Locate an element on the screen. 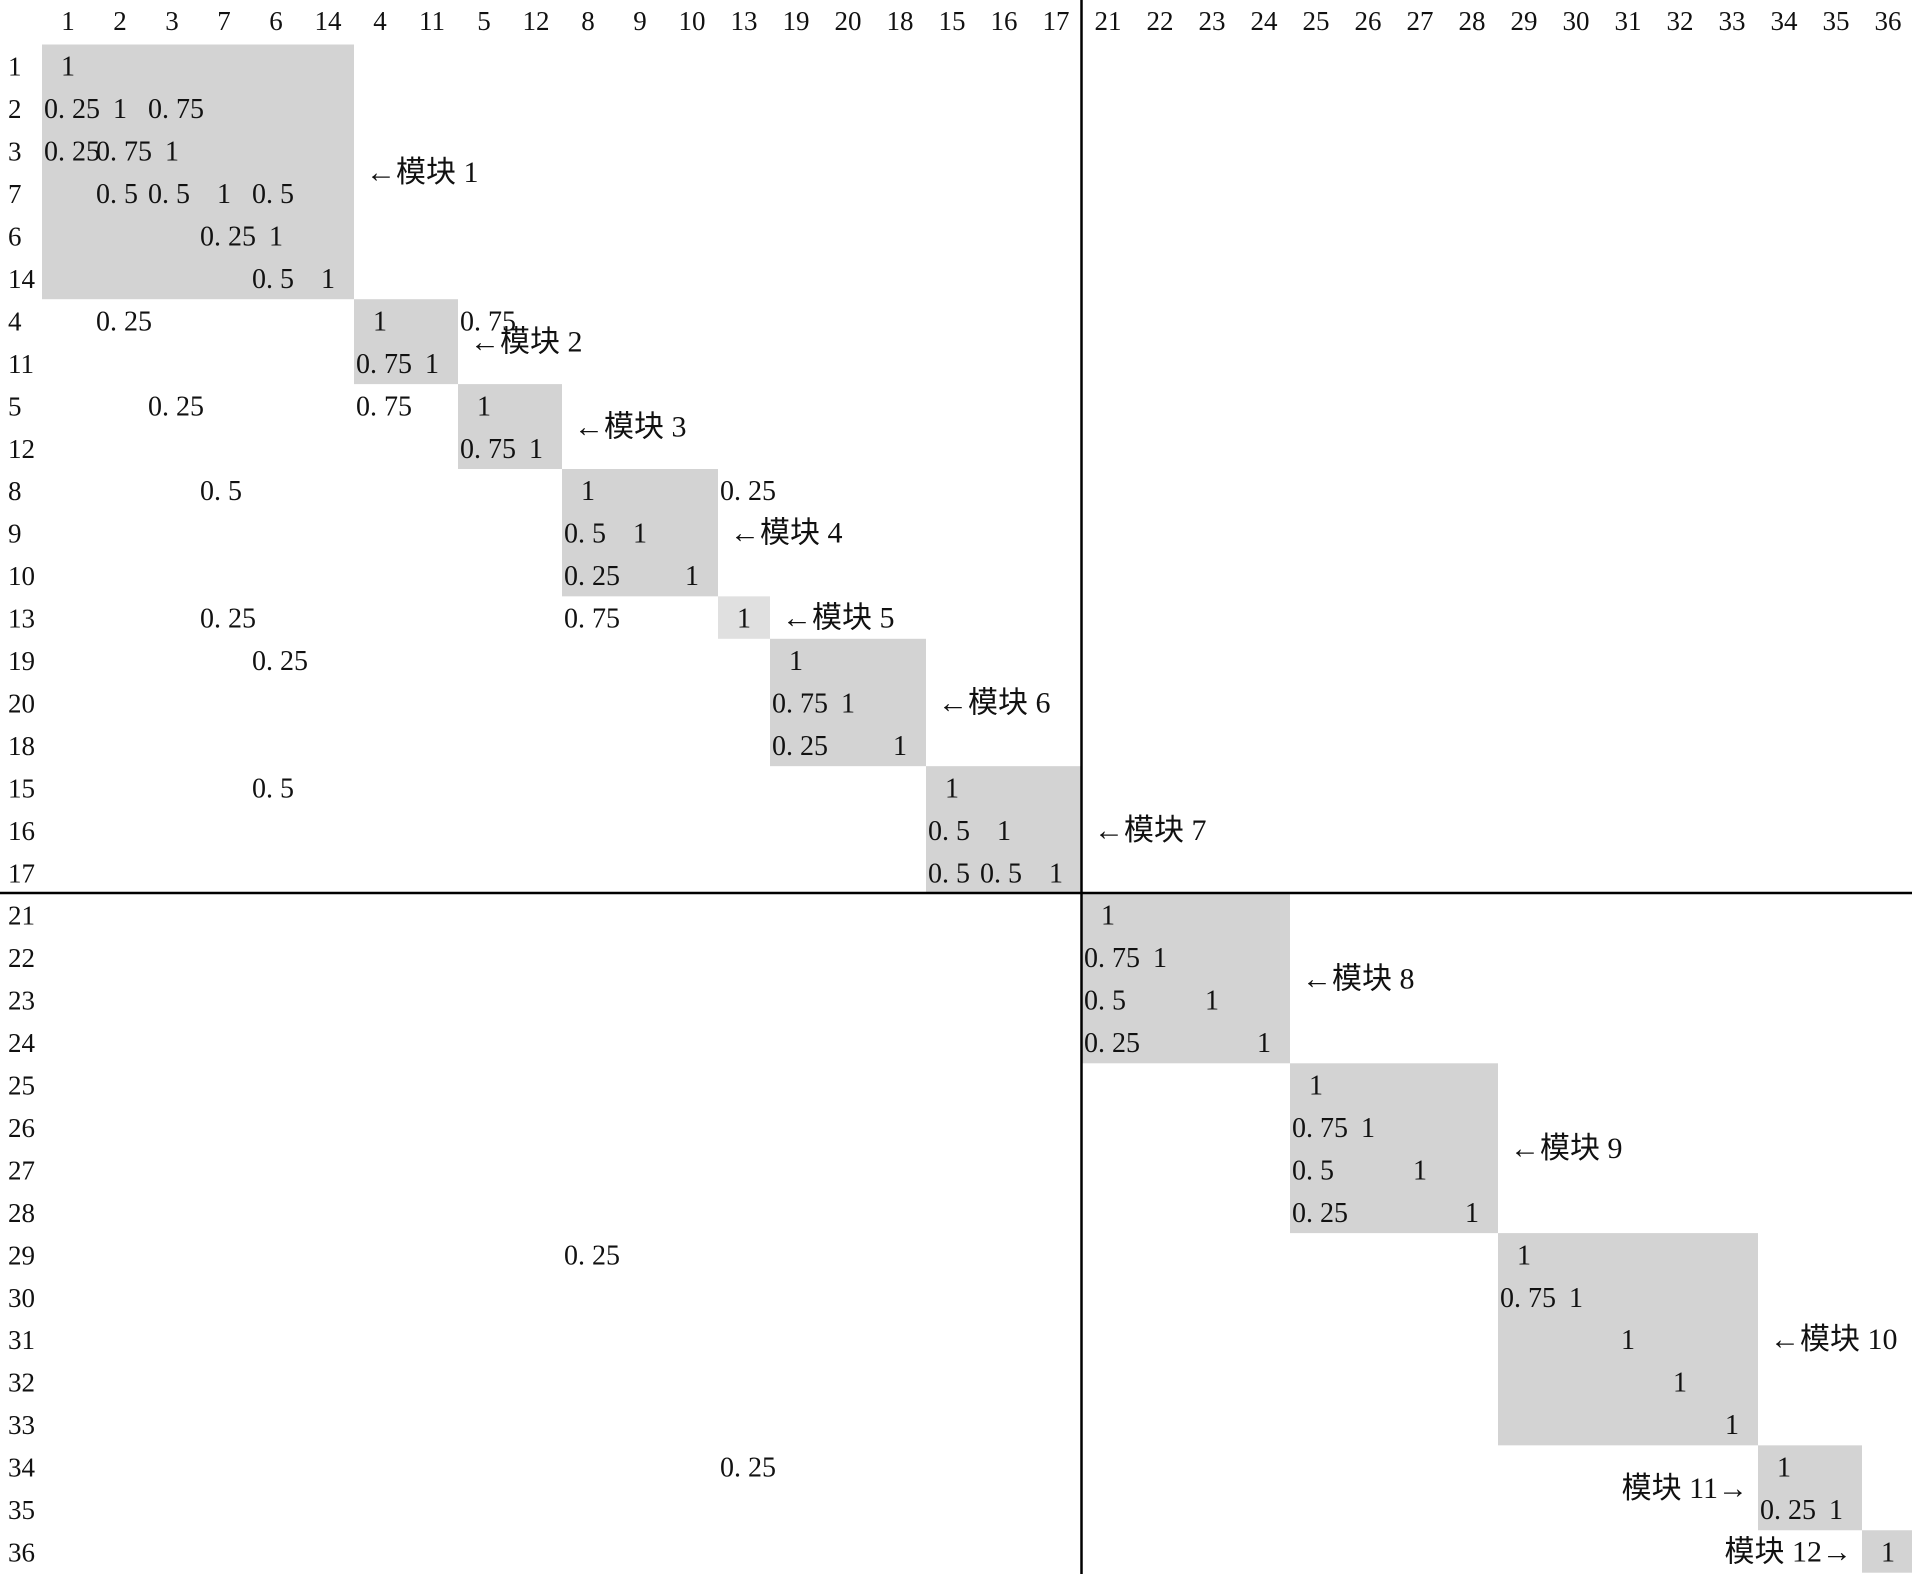 This screenshot has width=1912, height=1574. row-header: 26 is located at coordinates (21, 1128).